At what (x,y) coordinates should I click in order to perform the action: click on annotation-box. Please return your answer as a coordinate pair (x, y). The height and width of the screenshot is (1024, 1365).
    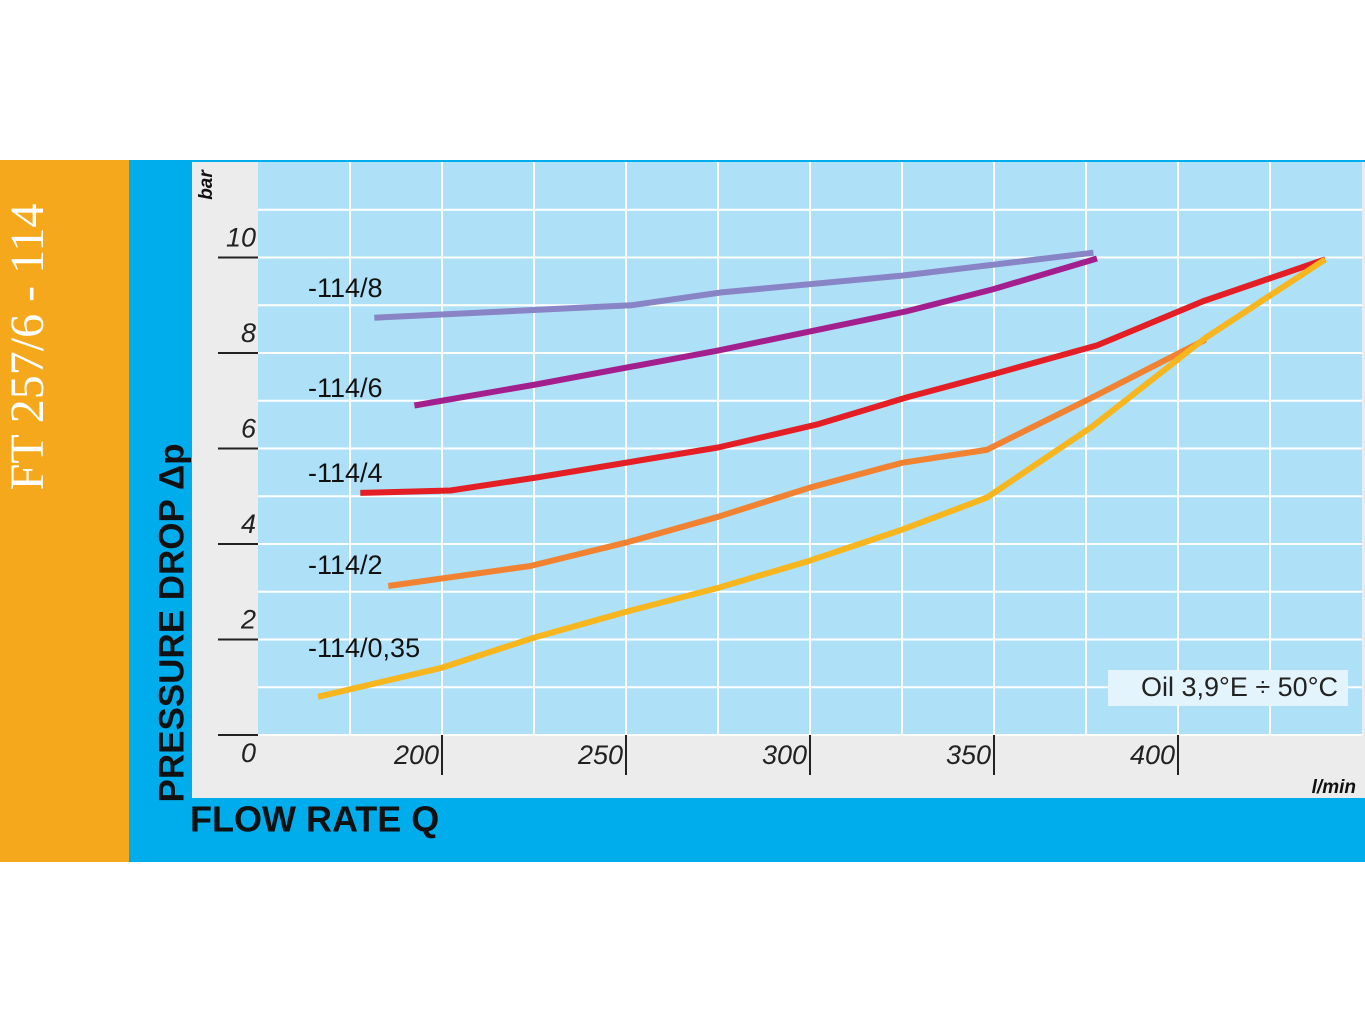
    Looking at the image, I should click on (1228, 688).